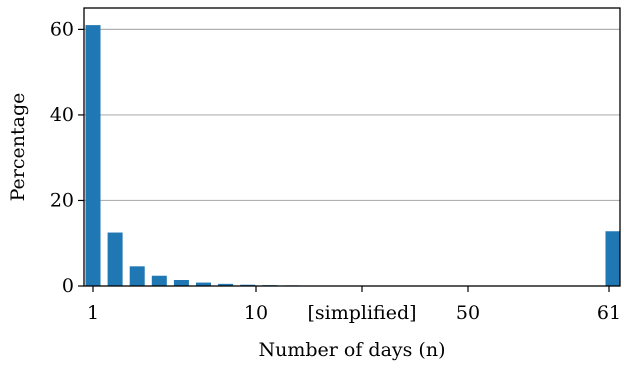  What do you see at coordinates (609, 313) in the screenshot?
I see `x-tick-label: 61` at bounding box center [609, 313].